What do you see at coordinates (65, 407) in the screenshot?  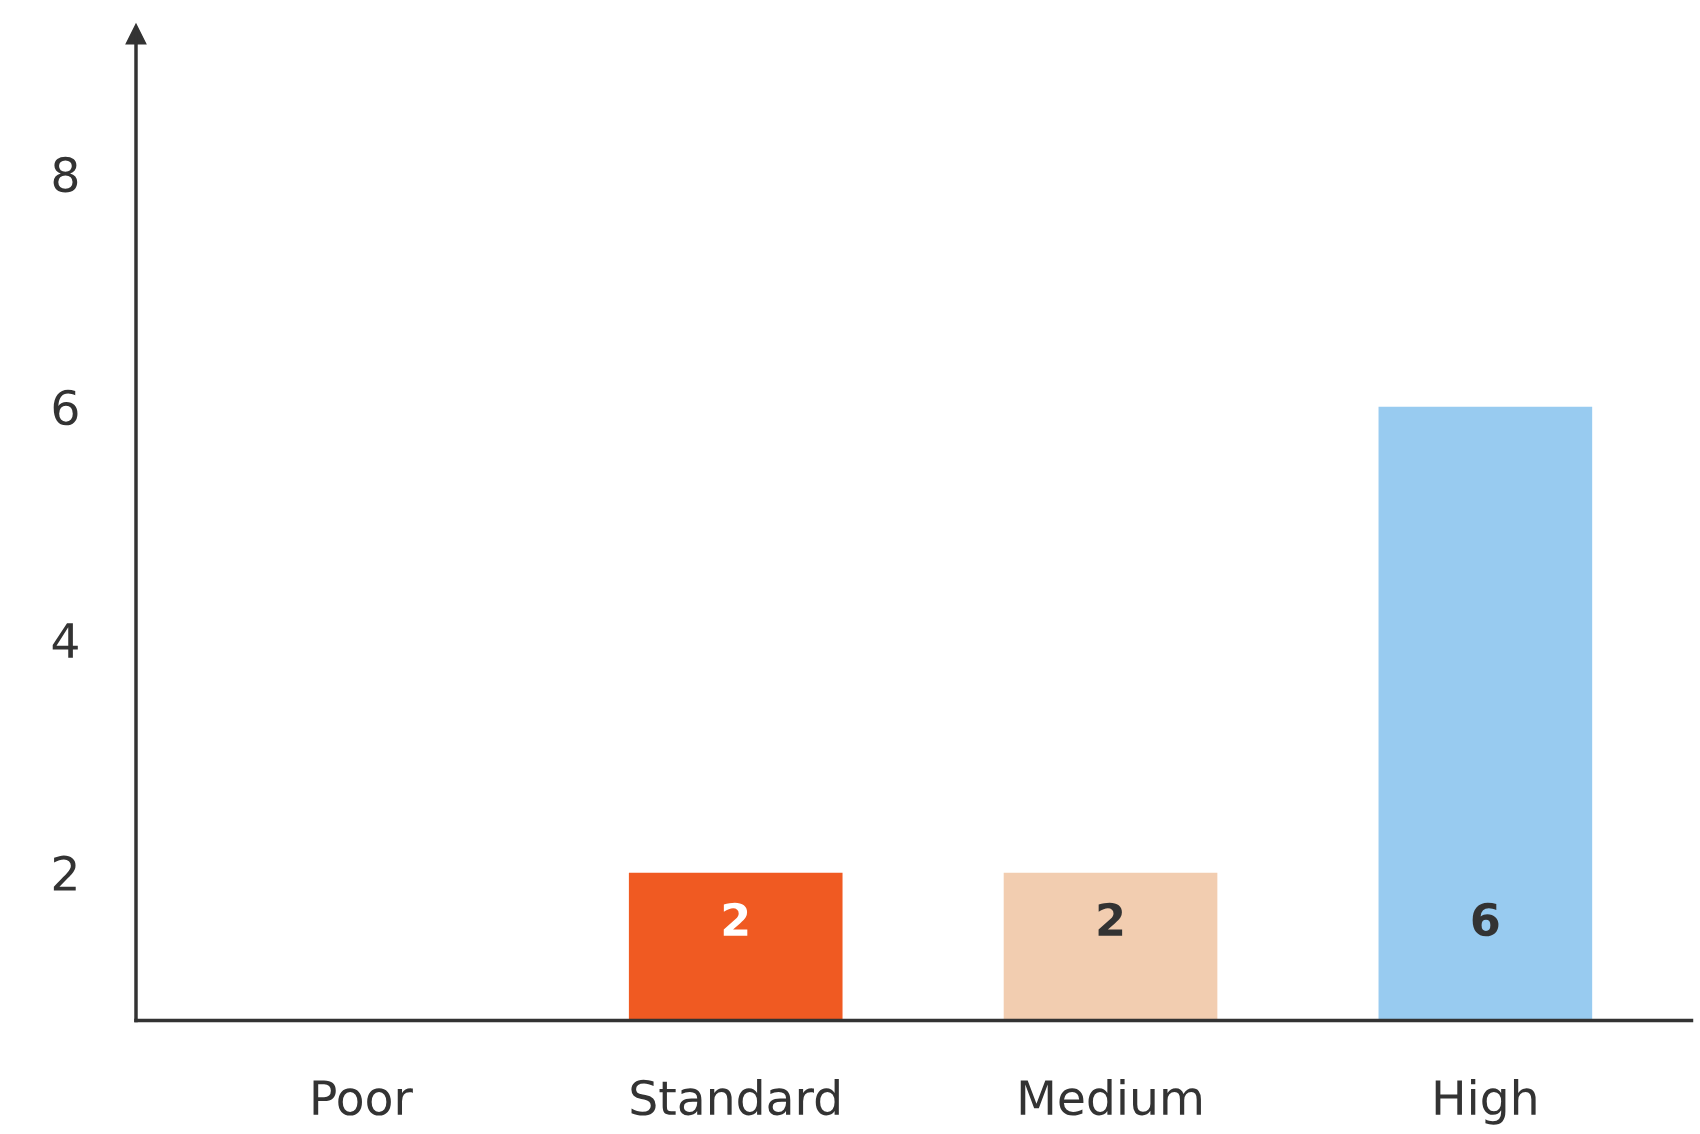 I see `y-tick-label: 6` at bounding box center [65, 407].